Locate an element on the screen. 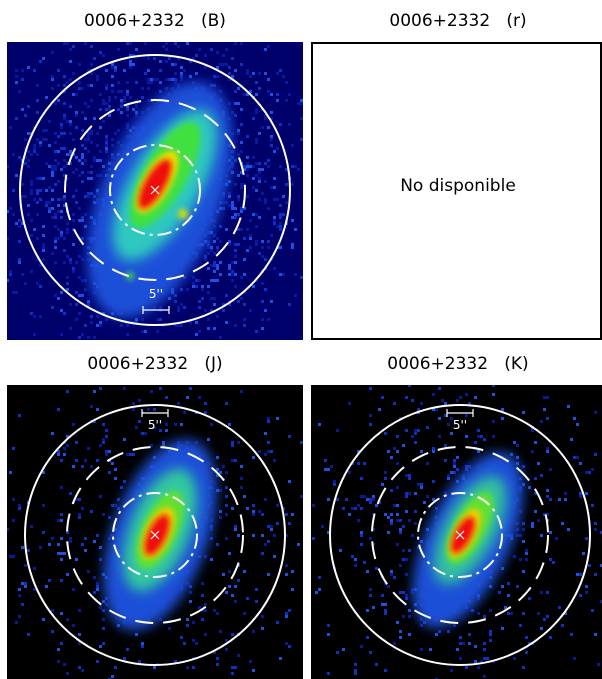 The height and width of the screenshot is (679, 602). panel-title: 0006+2332 (K) is located at coordinates (457, 364).